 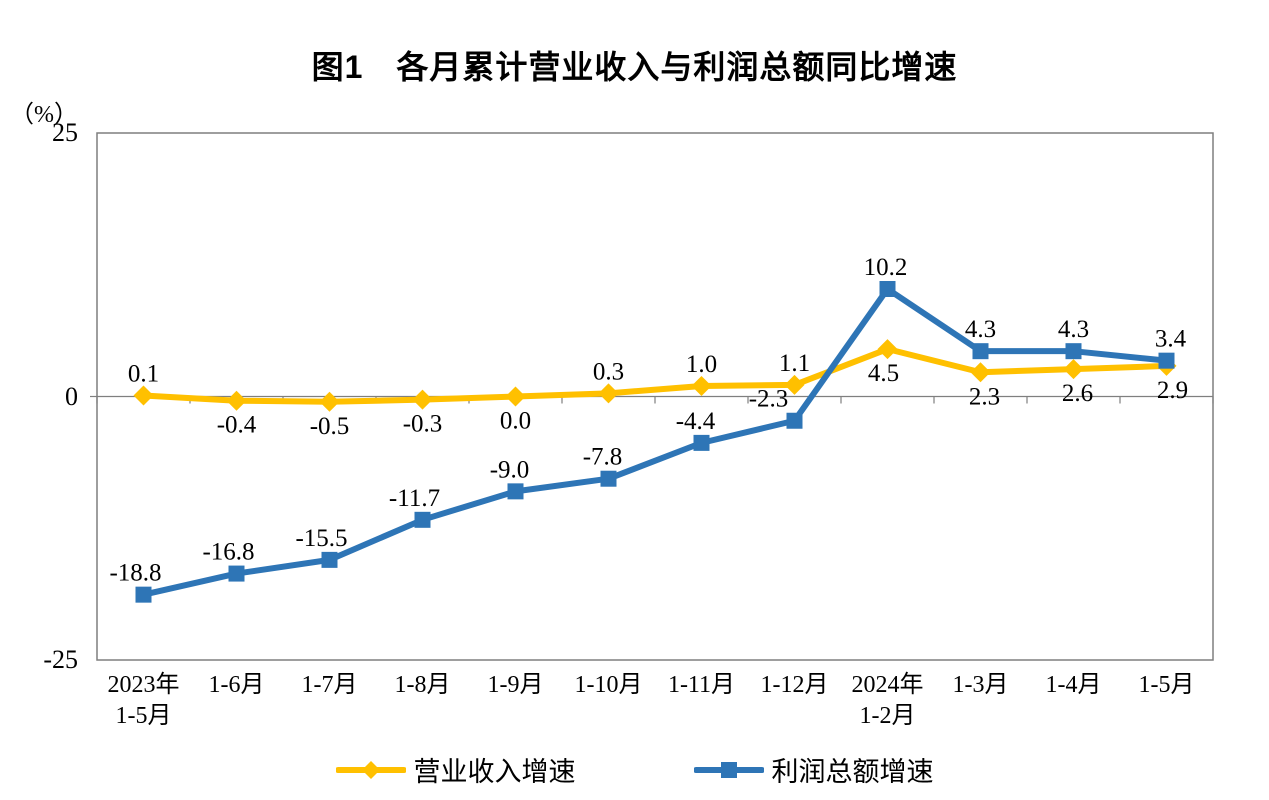 What do you see at coordinates (1166, 685) in the screenshot?
I see `x-category-label: 1-5月` at bounding box center [1166, 685].